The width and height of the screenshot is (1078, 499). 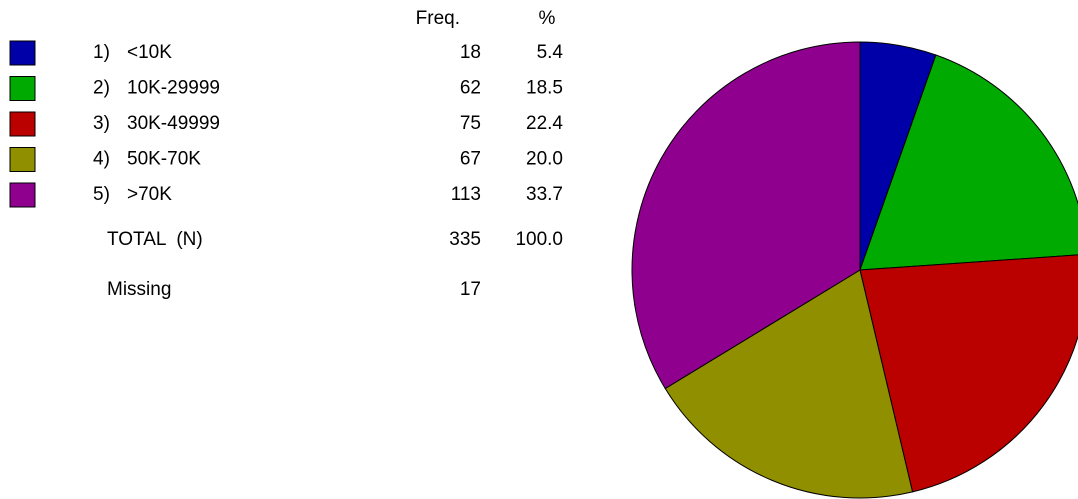 I want to click on missing-freq: 17, so click(x=470, y=289).